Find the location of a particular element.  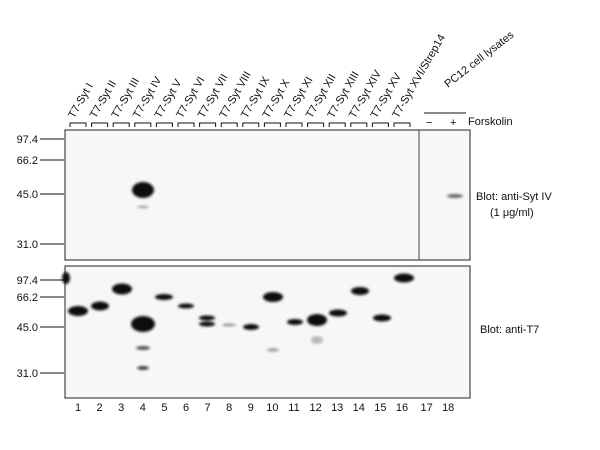

lane-number: 15 is located at coordinates (380, 408).